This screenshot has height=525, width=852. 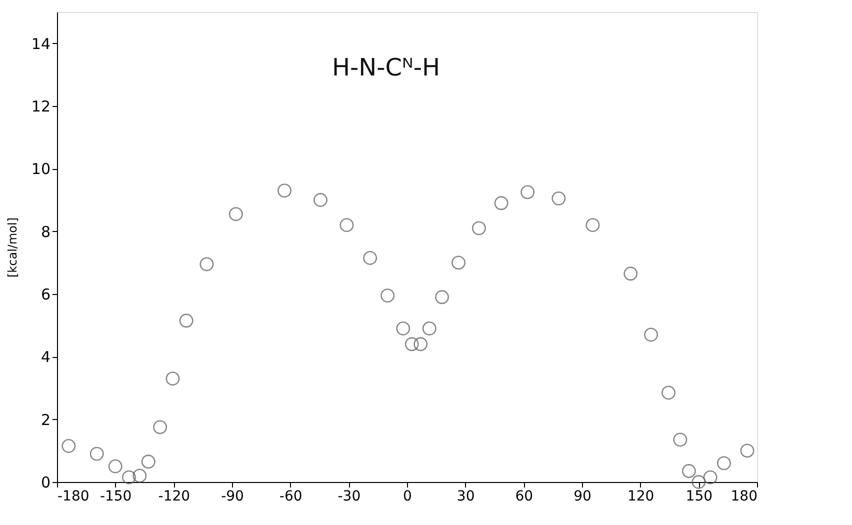 I want to click on x-tick-label: -150, so click(x=116, y=496).